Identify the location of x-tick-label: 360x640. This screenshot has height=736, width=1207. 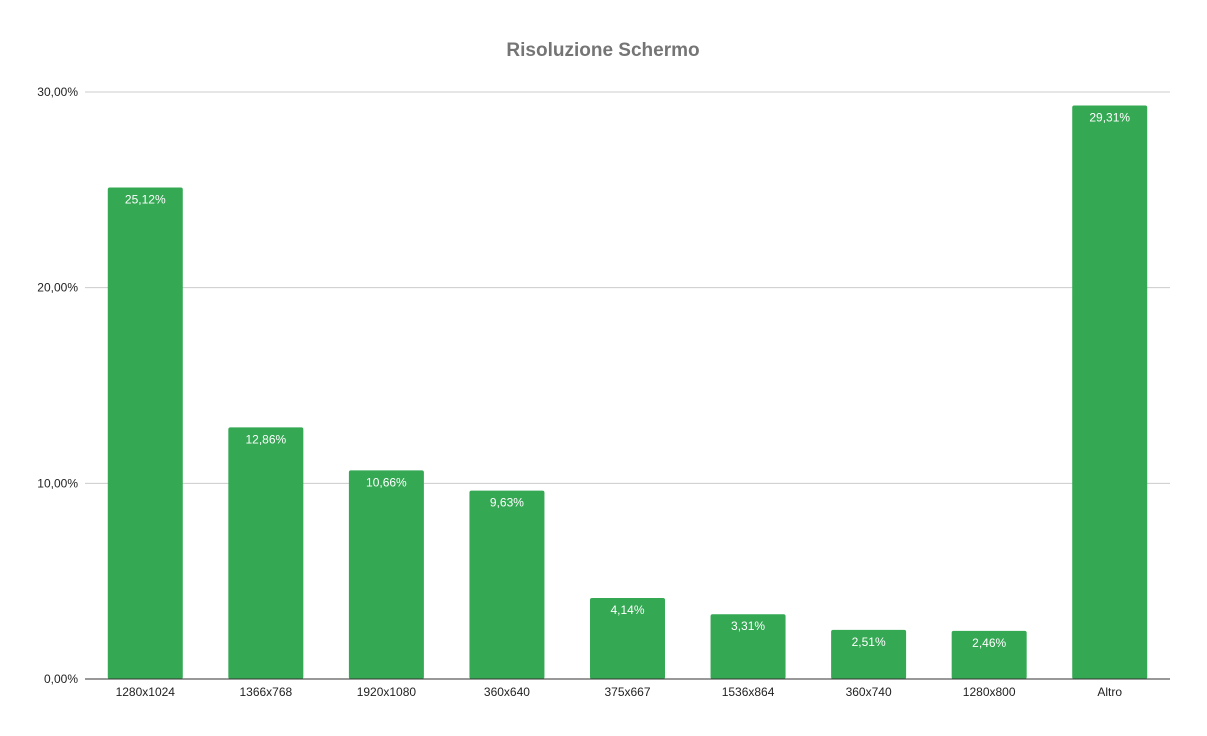
(507, 692).